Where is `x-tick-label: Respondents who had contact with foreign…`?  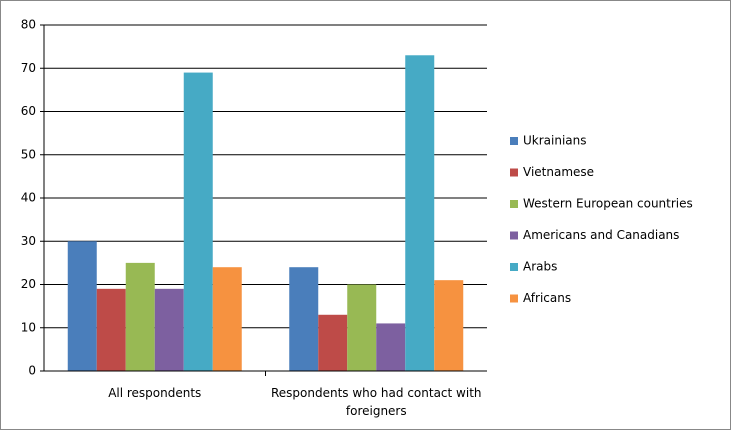 x-tick-label: Respondents who had contact with foreign… is located at coordinates (376, 402).